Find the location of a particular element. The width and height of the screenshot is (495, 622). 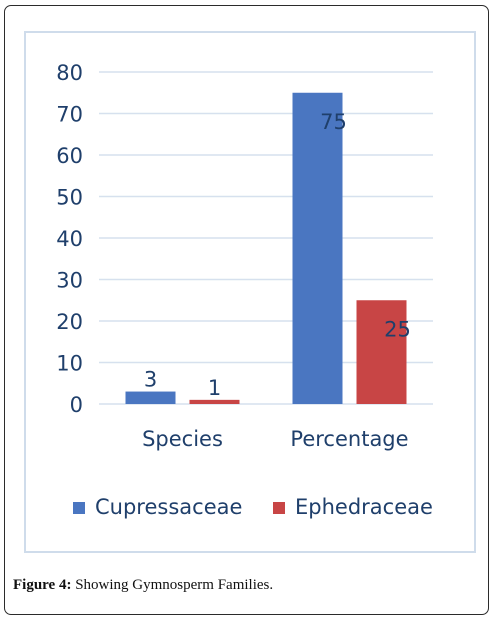

caption-text: Showing Gymnosperm Families. is located at coordinates (172, 585).